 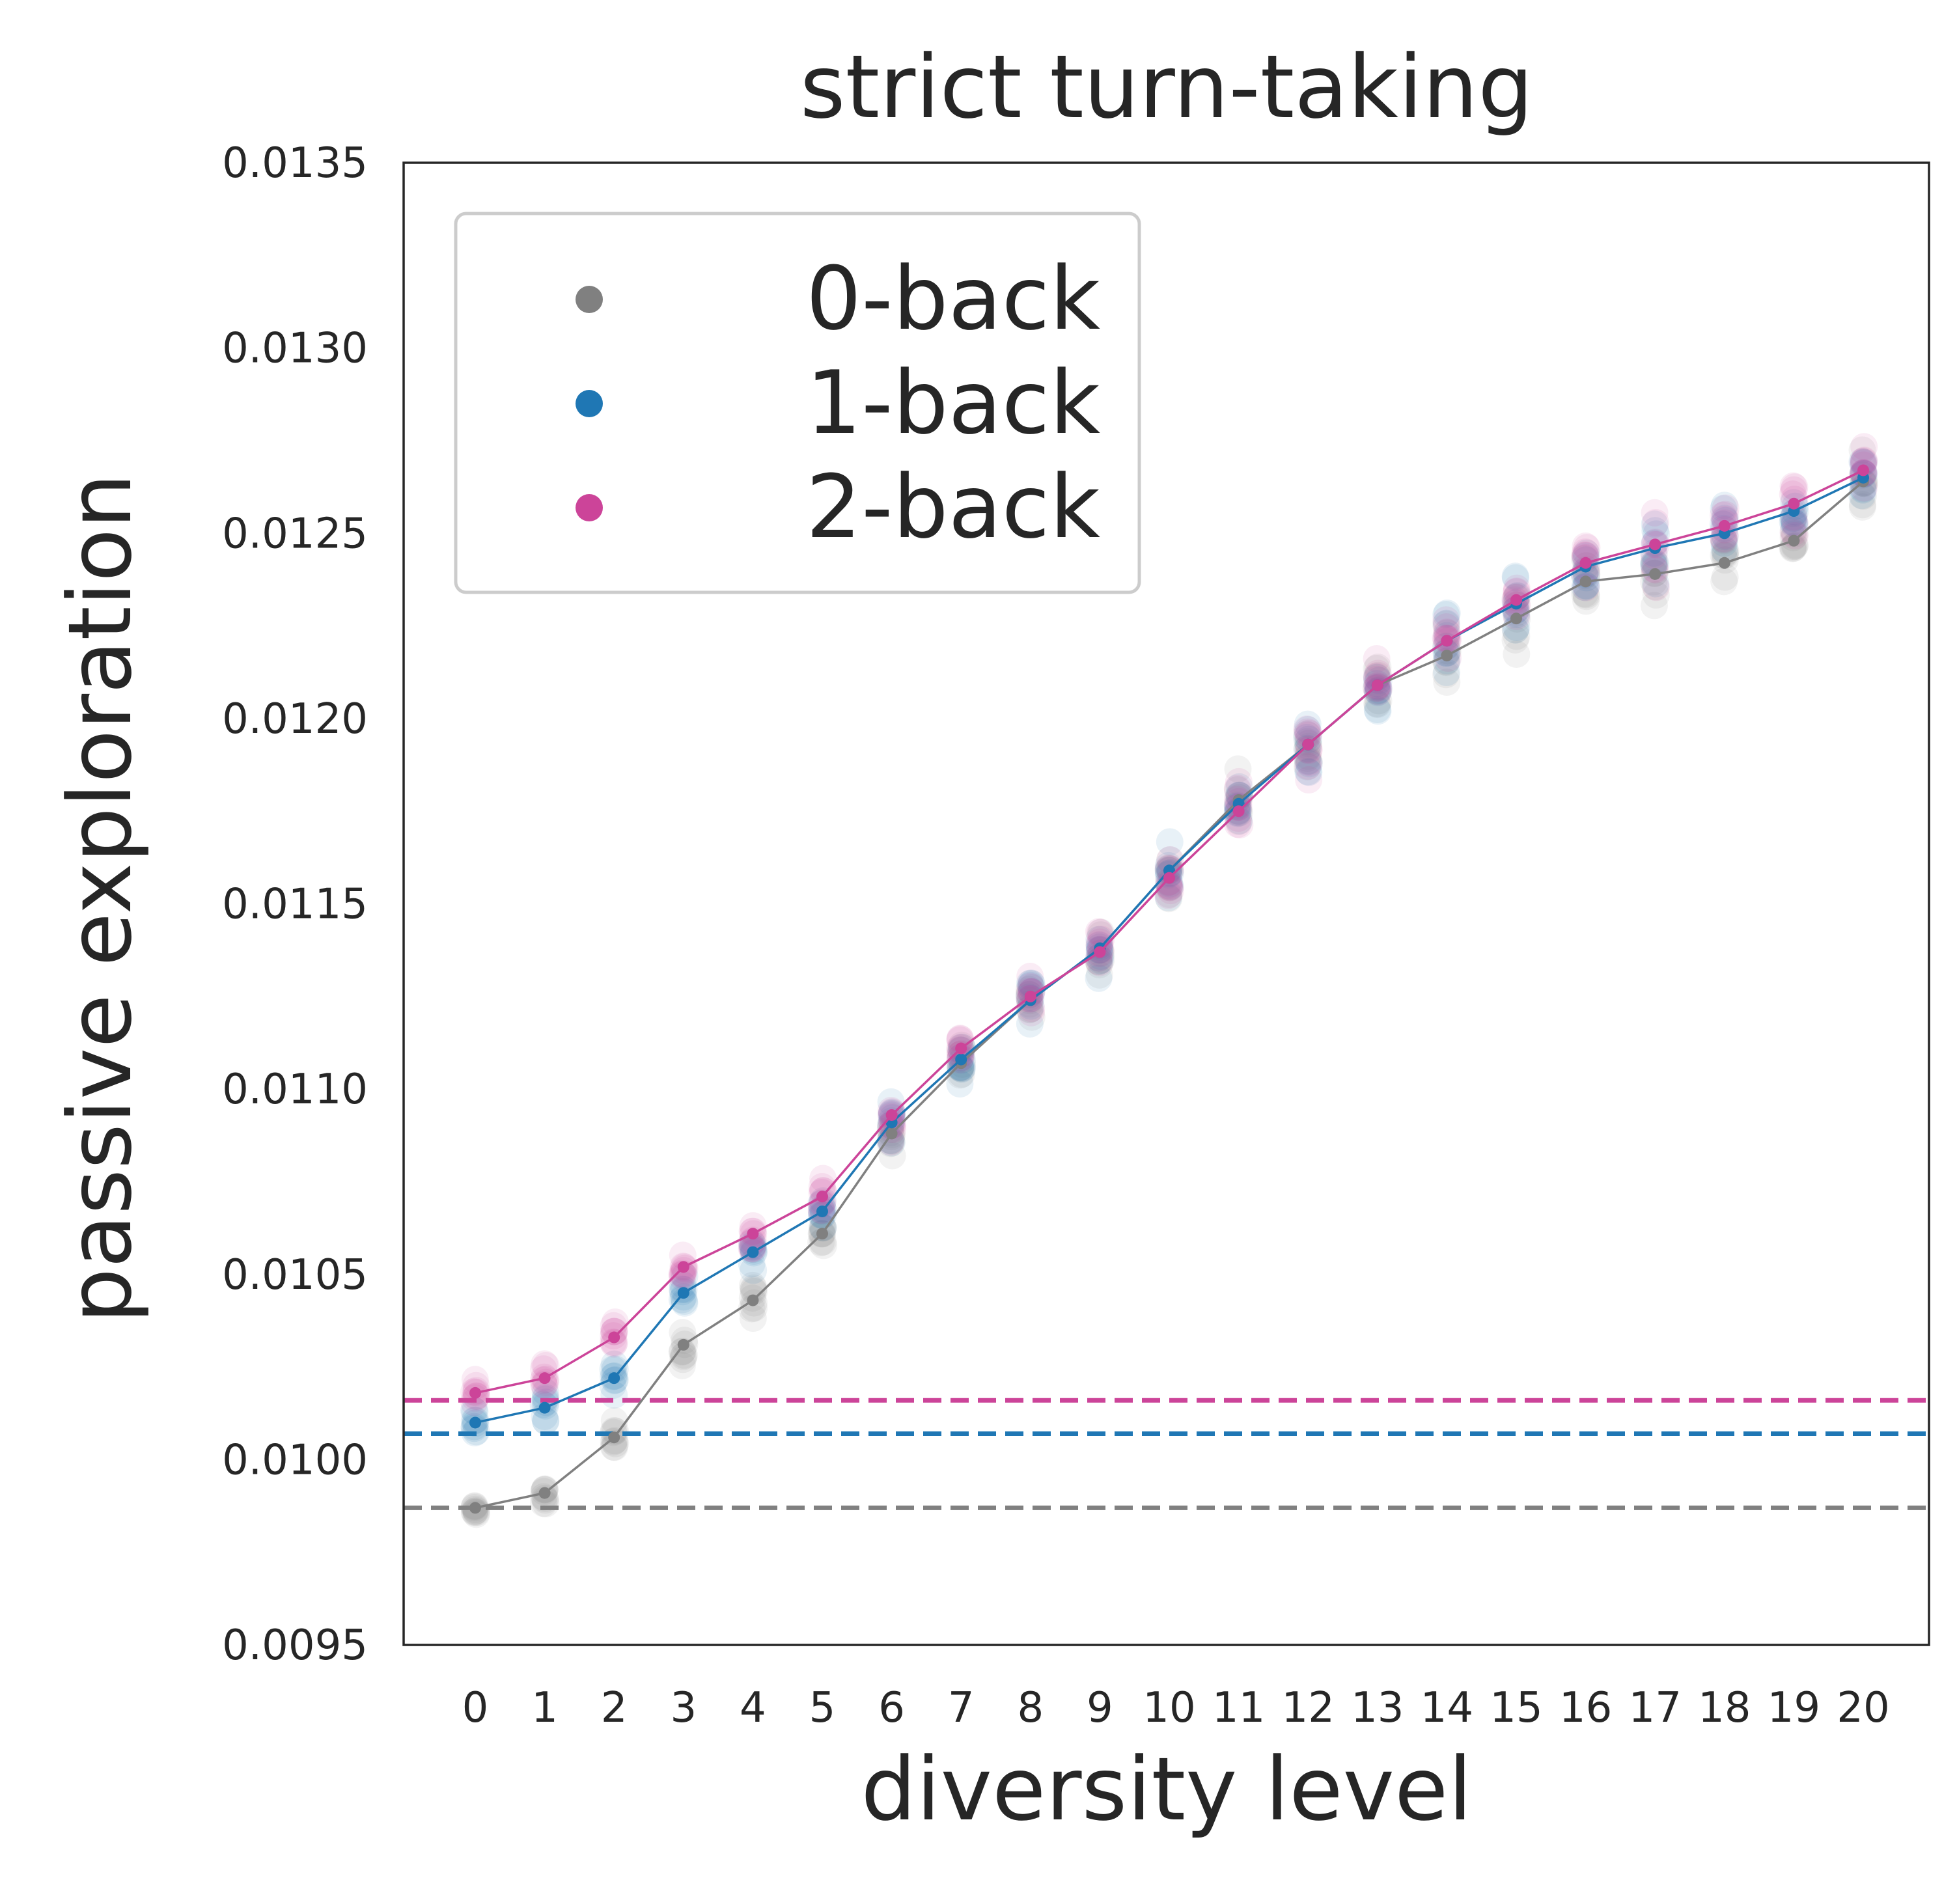 What do you see at coordinates (295, 1460) in the screenshot?
I see `y-tick-label: 0.0100` at bounding box center [295, 1460].